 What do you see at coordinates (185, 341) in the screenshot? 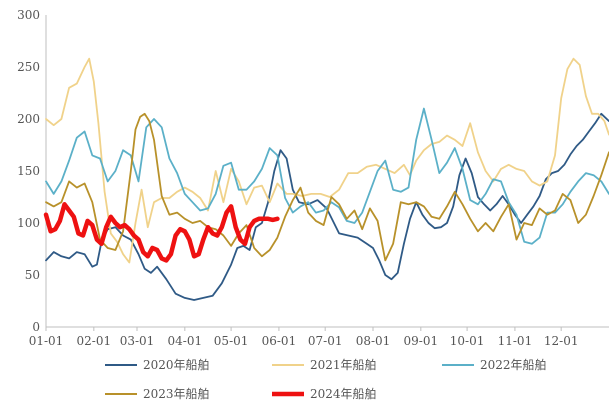
I see `x-tick-label: 04-01` at bounding box center [185, 341].